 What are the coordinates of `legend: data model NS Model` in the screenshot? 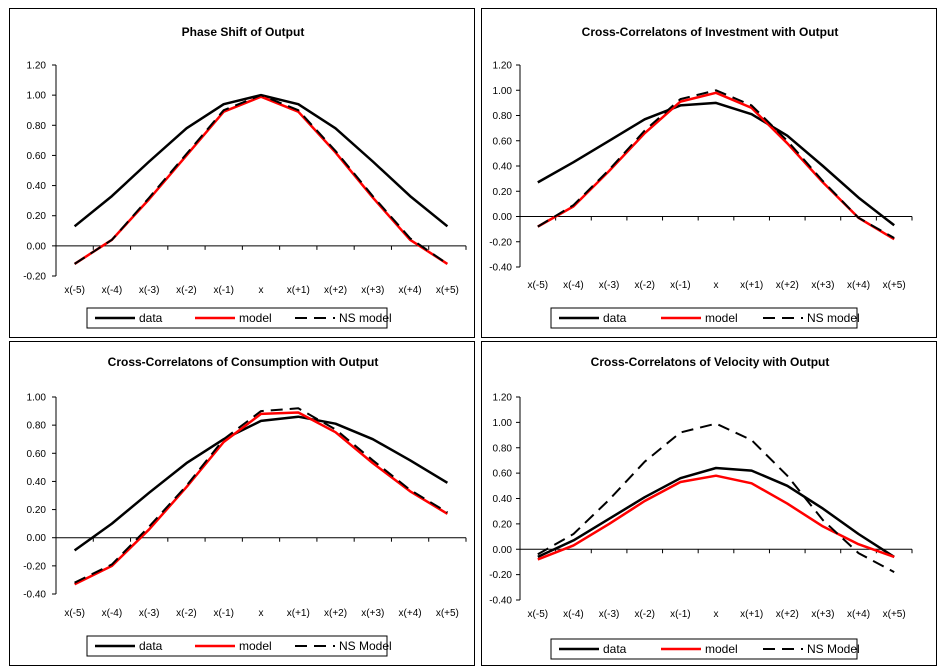 It's located at (239, 646).